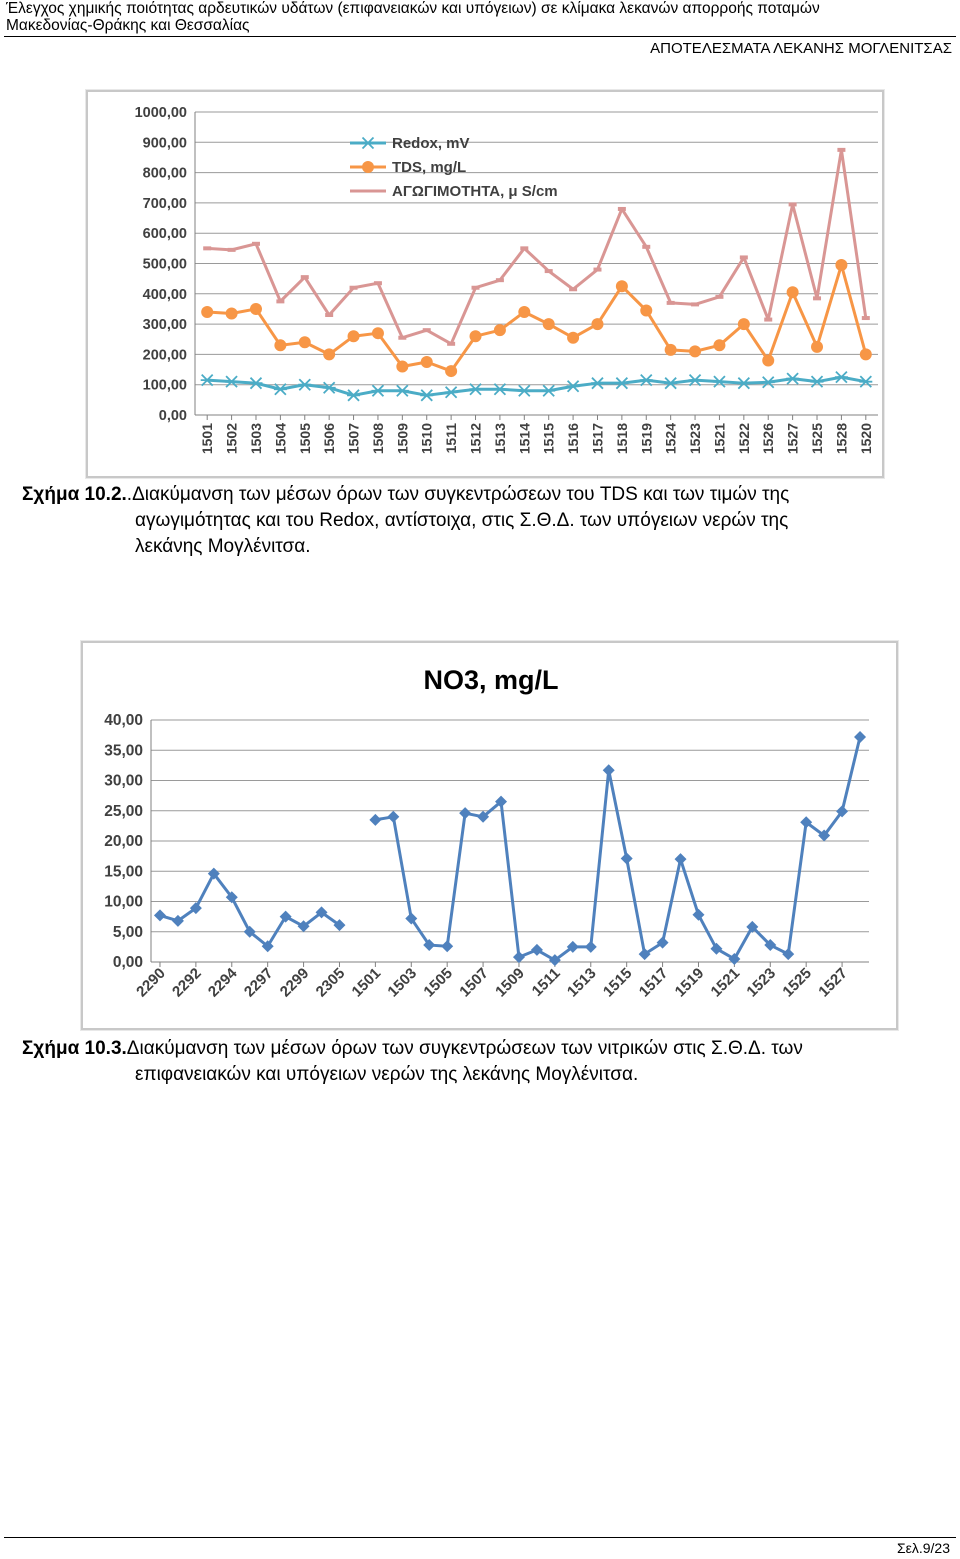 The width and height of the screenshot is (960, 1559). Describe the element at coordinates (402, 983) in the screenshot. I see `x-tick-label: 1503` at that location.